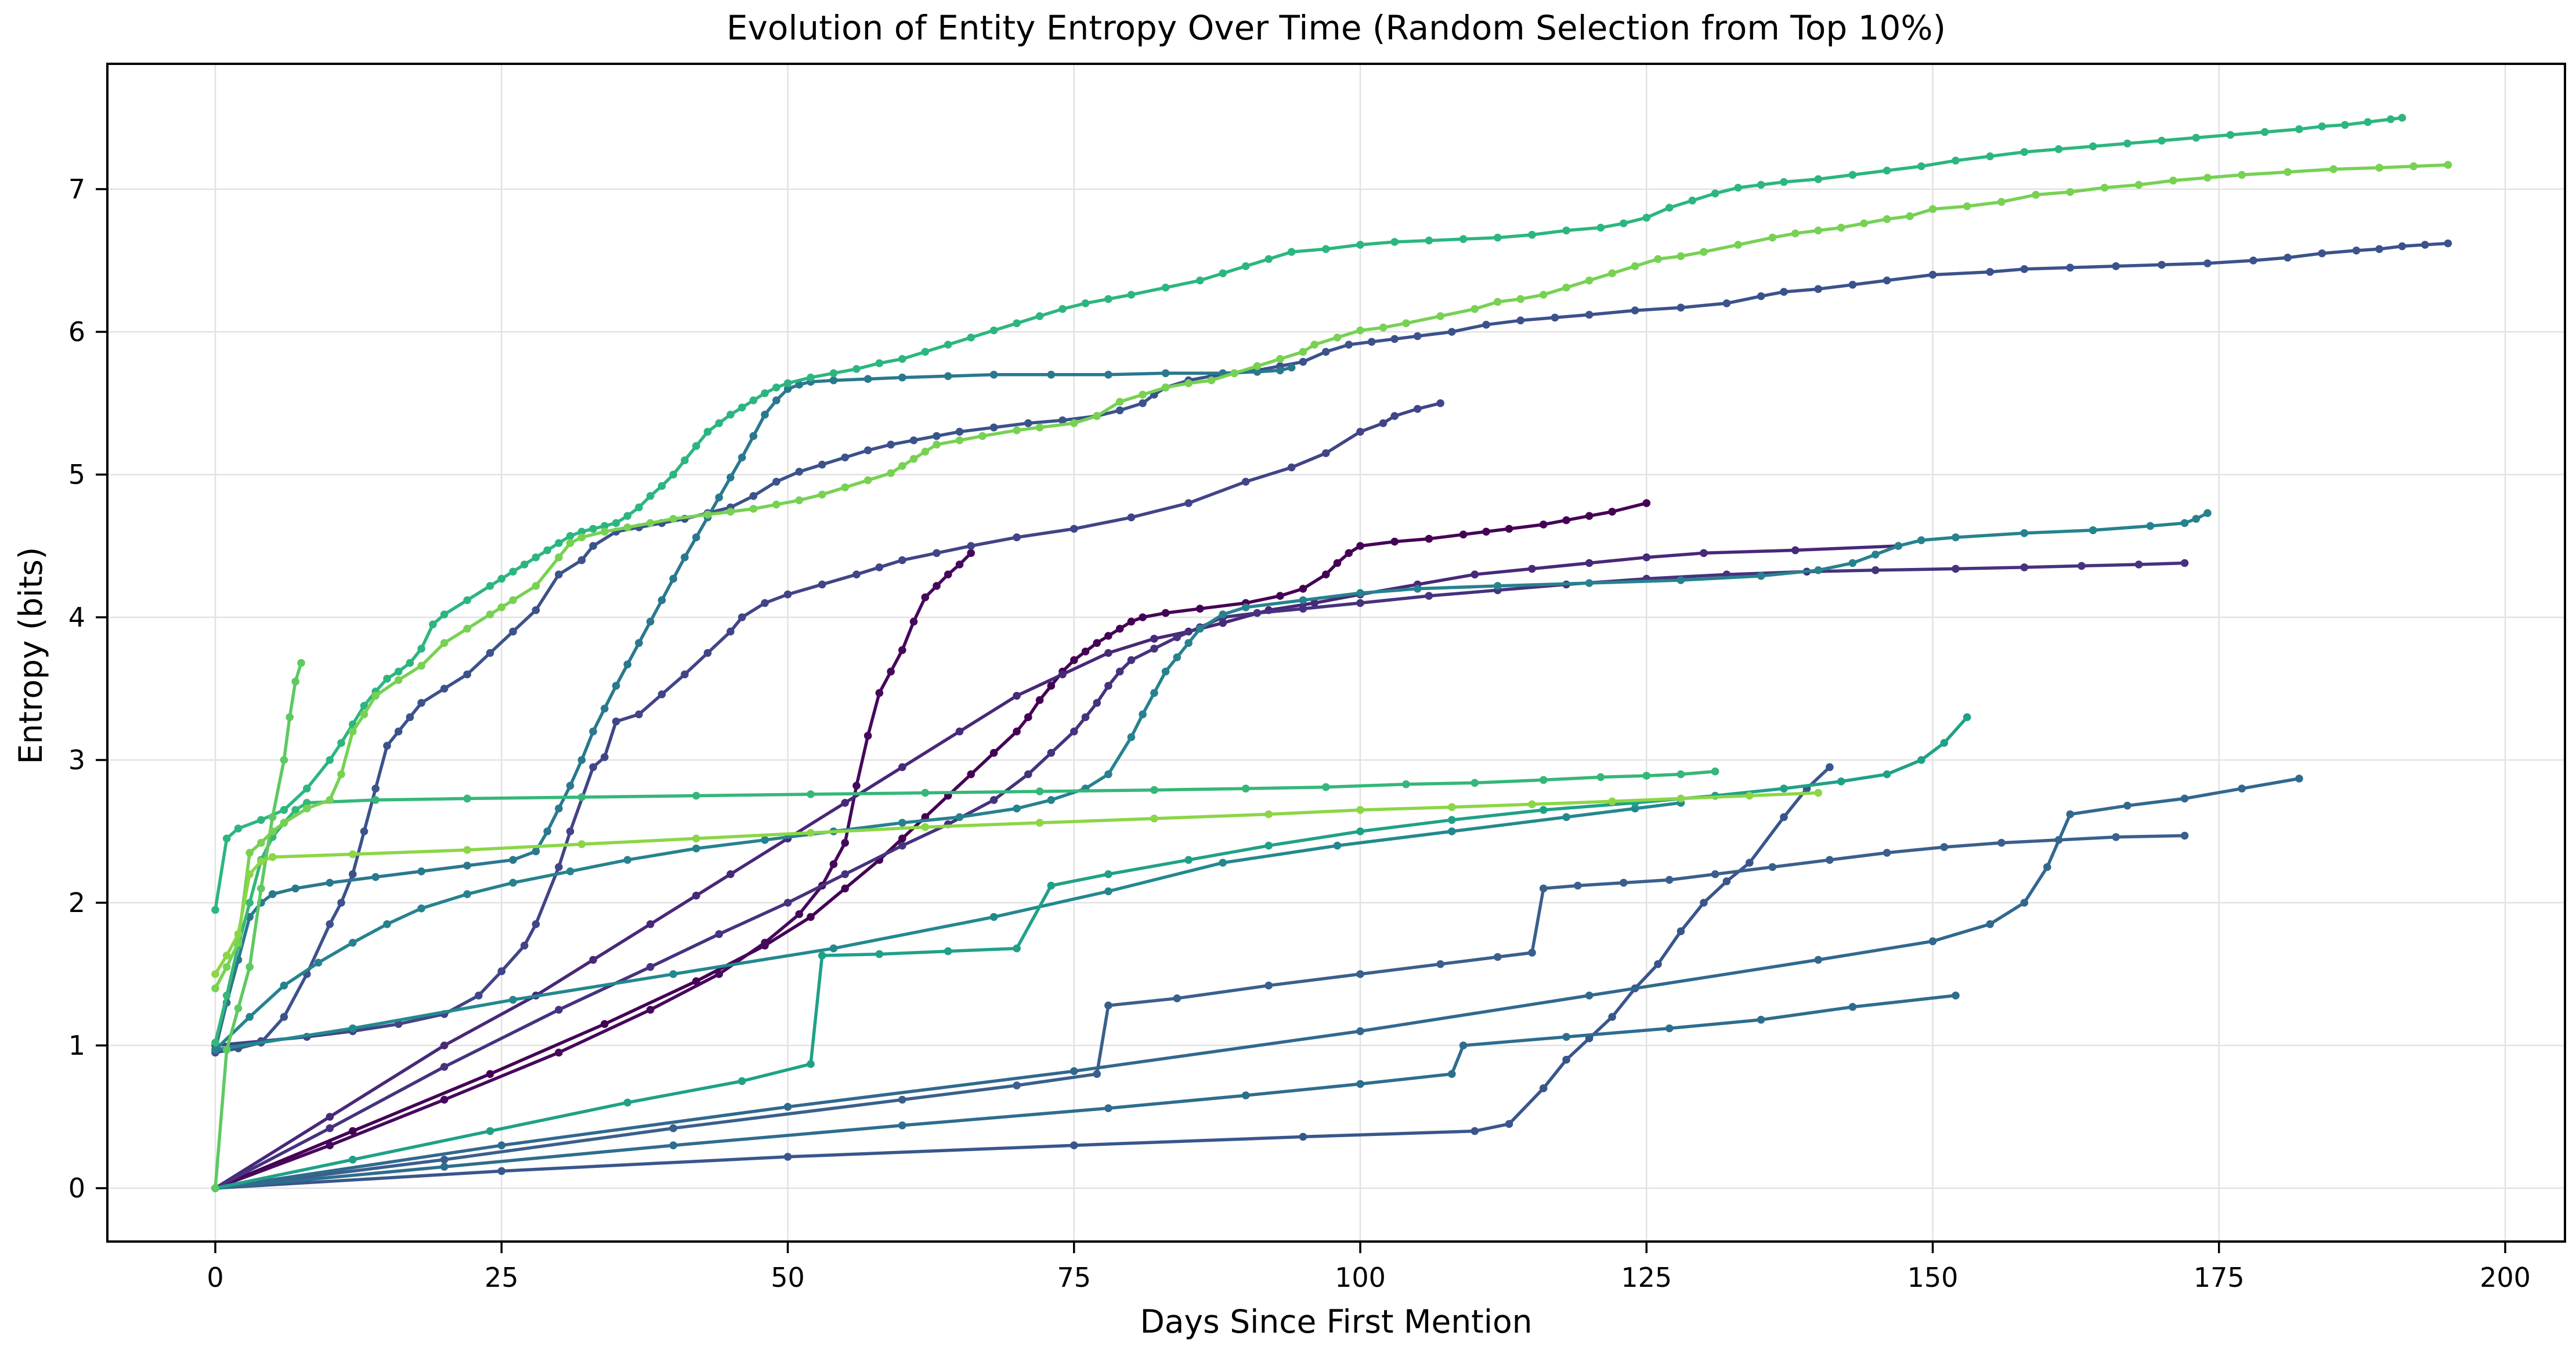 Image resolution: width=2576 pixels, height=1357 pixels. What do you see at coordinates (76, 903) in the screenshot?
I see `y-tick-label: 2` at bounding box center [76, 903].